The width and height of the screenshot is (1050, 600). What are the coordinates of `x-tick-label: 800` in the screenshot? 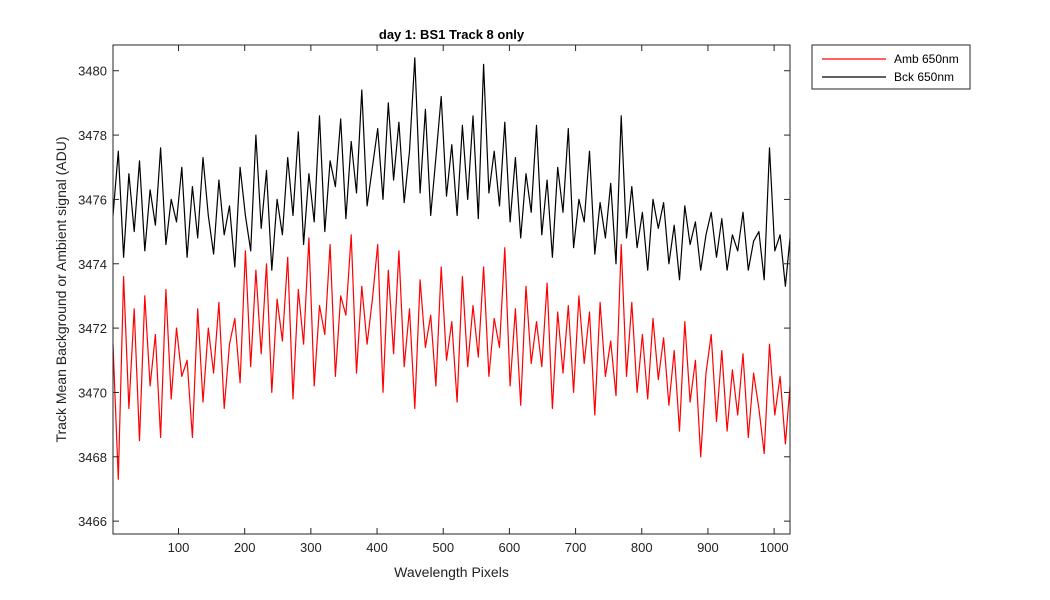 It's located at (642, 547).